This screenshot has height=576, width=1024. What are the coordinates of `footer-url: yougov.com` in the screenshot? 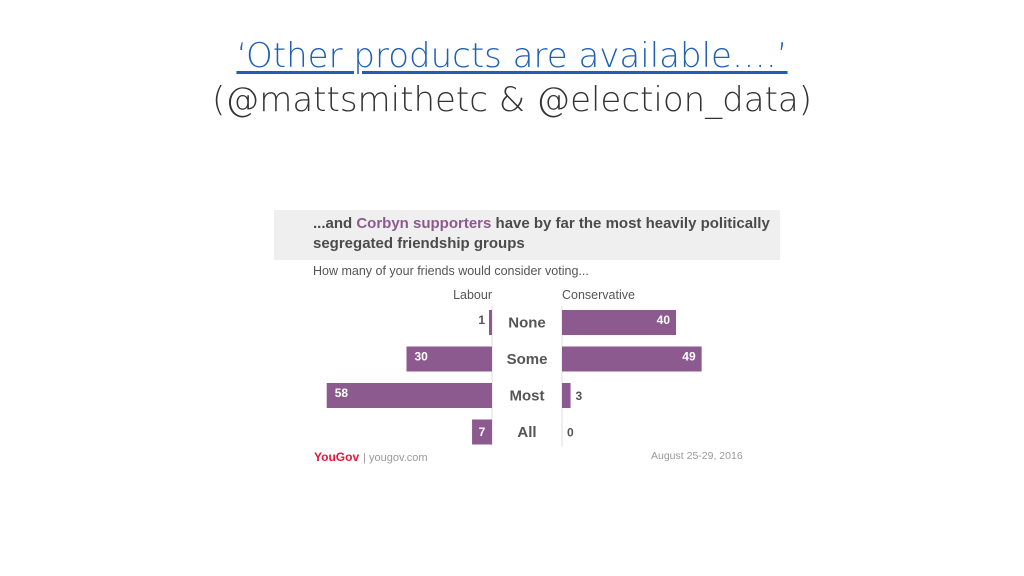 It's located at (398, 458).